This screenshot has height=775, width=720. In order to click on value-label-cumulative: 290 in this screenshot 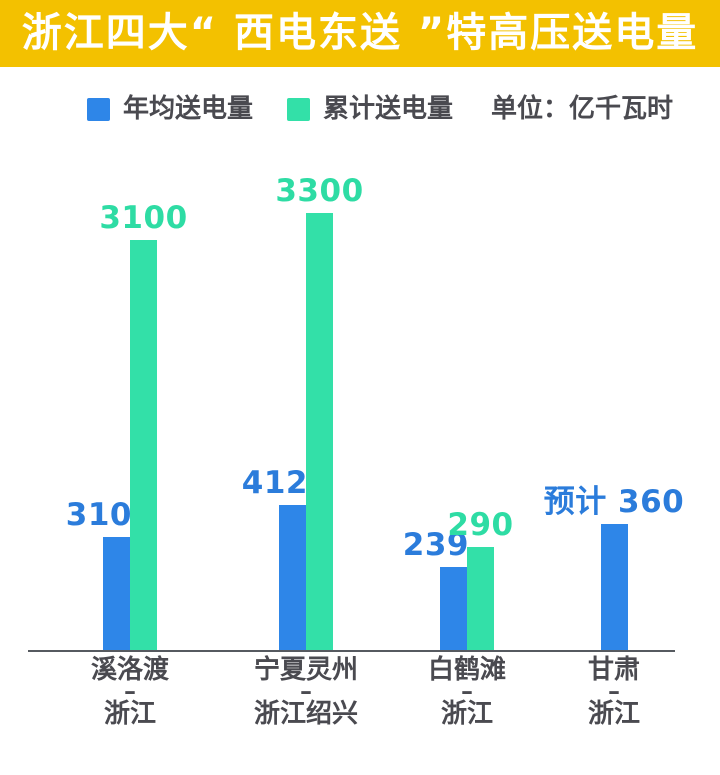, I will do `click(480, 525)`.